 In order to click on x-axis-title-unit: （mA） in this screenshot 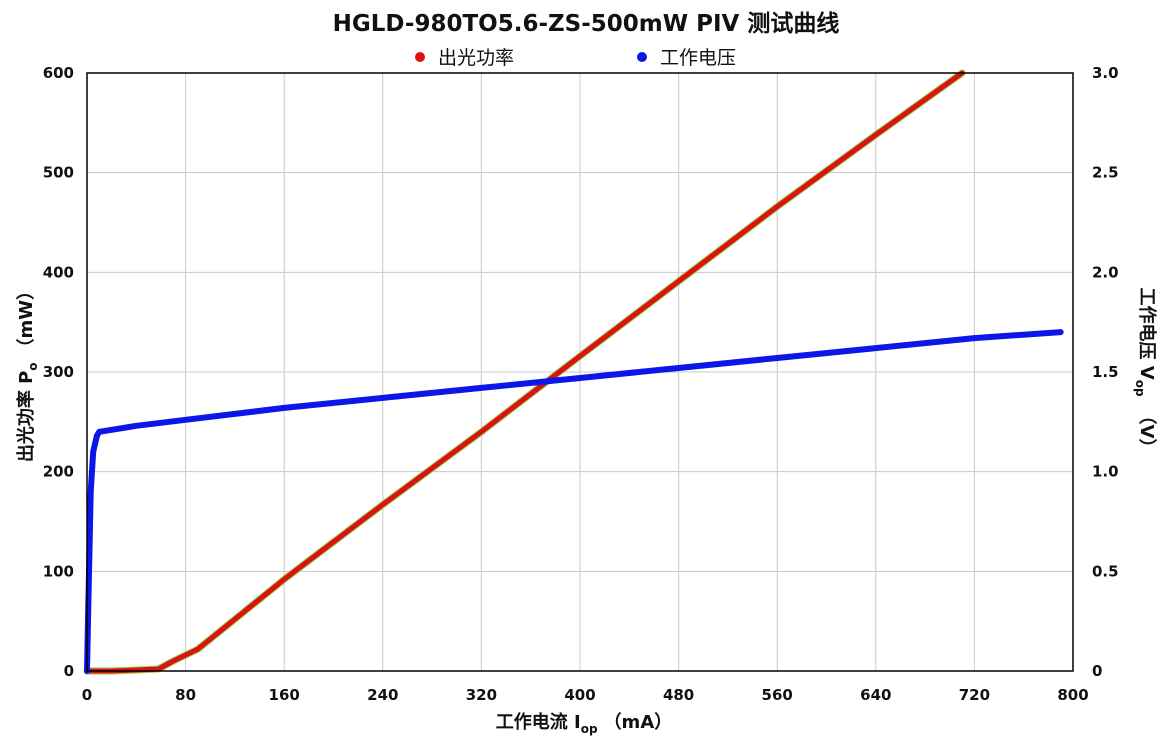, I will do `click(638, 722)`.